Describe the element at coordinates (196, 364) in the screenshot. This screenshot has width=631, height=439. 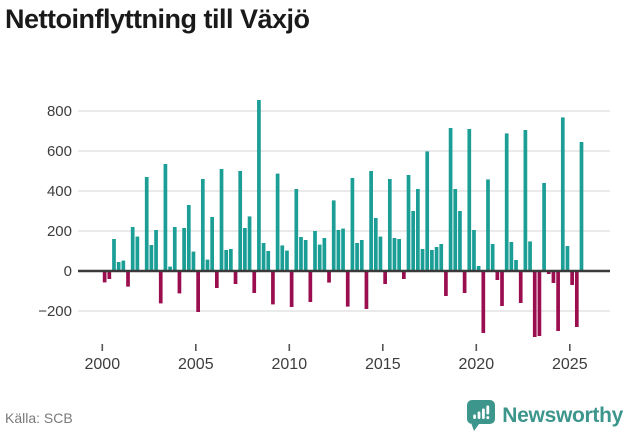
I see `x-axis-label: 2005` at that location.